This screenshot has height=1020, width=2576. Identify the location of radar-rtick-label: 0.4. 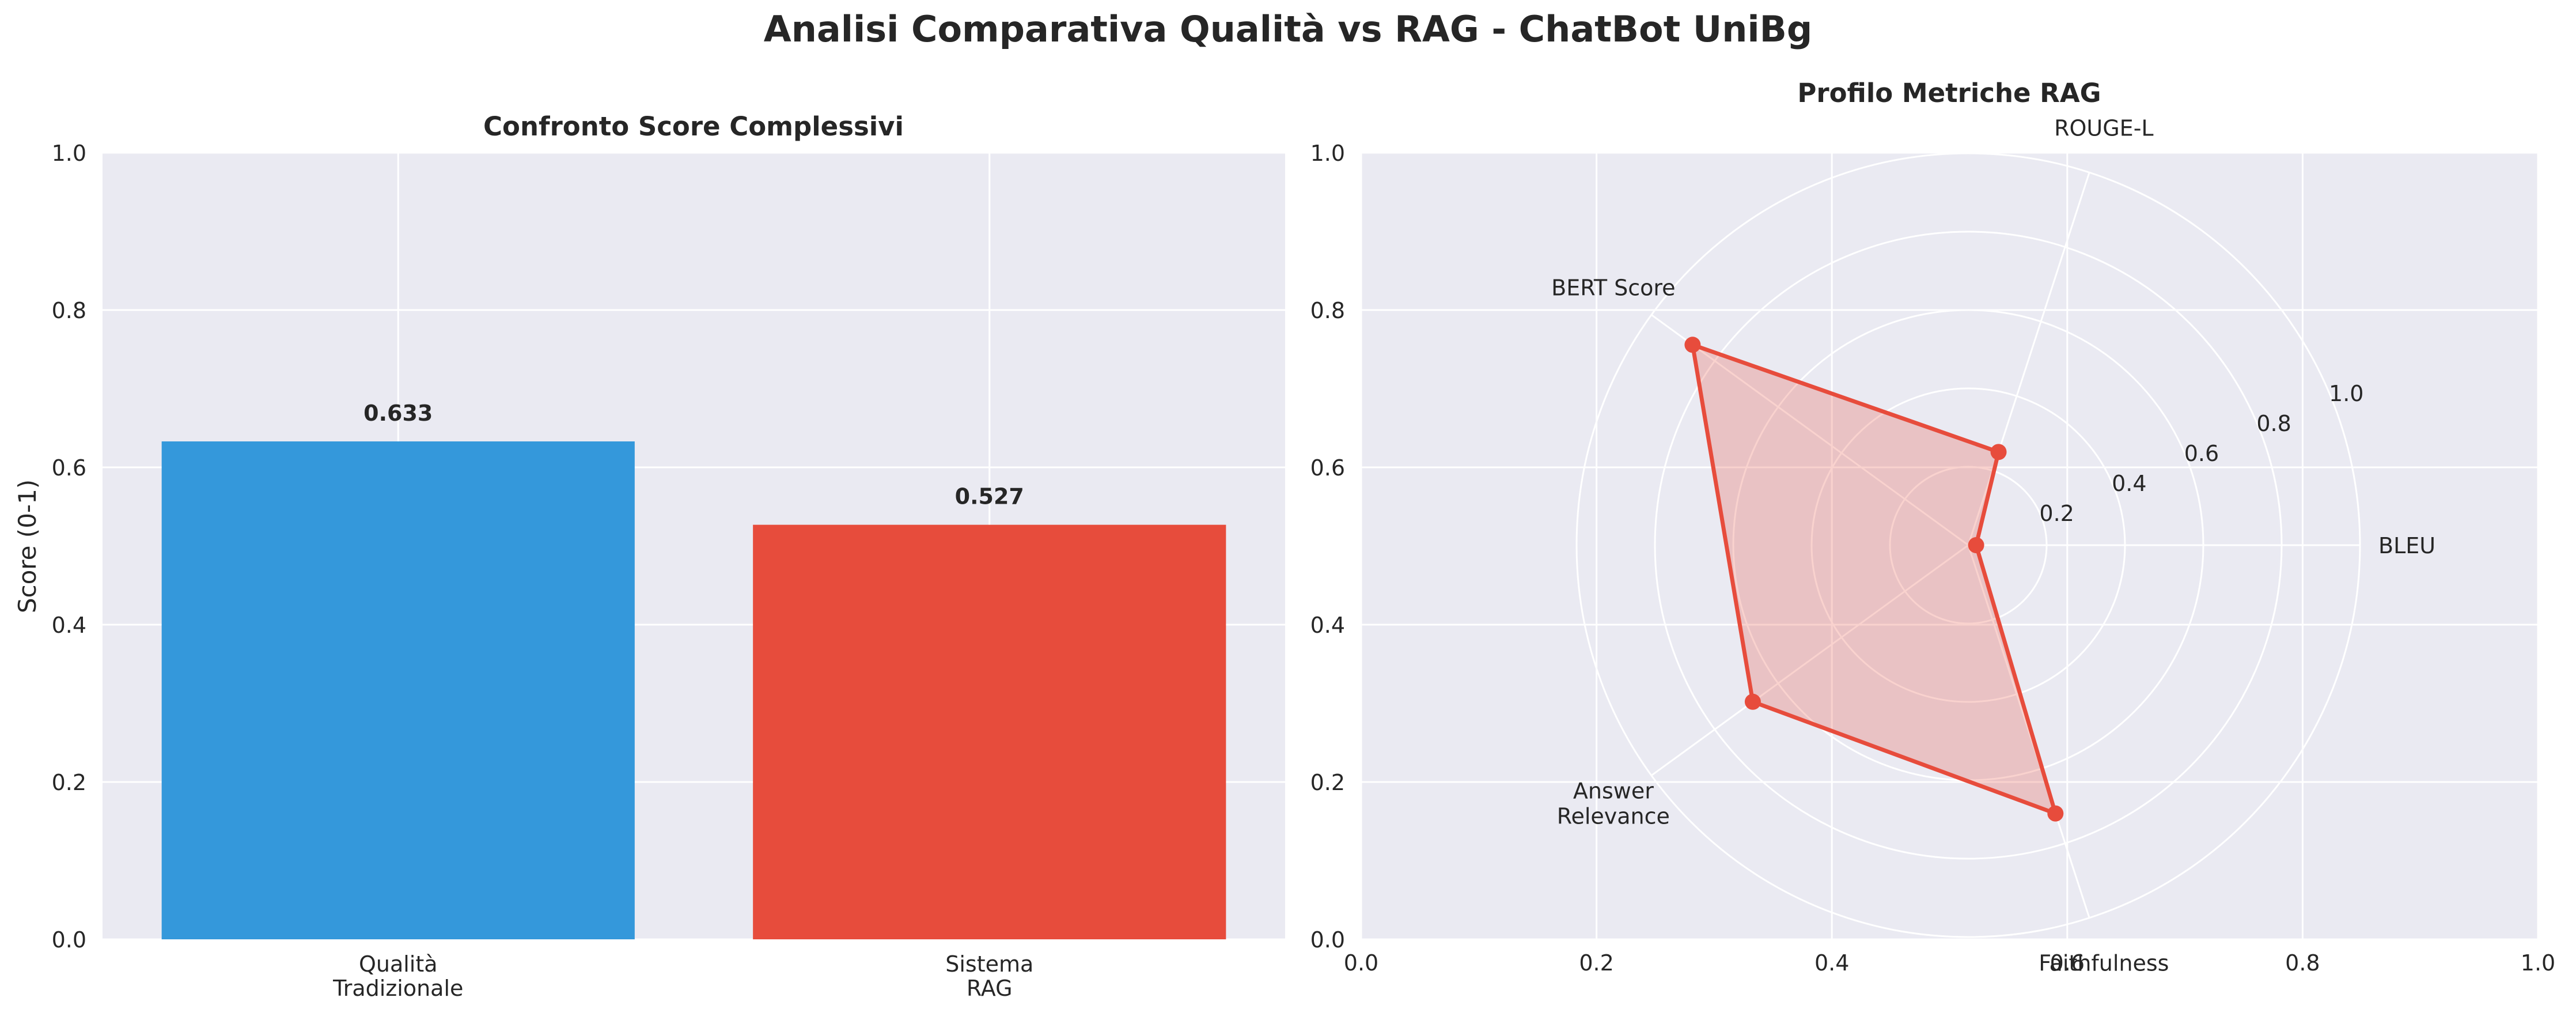
(2129, 483).